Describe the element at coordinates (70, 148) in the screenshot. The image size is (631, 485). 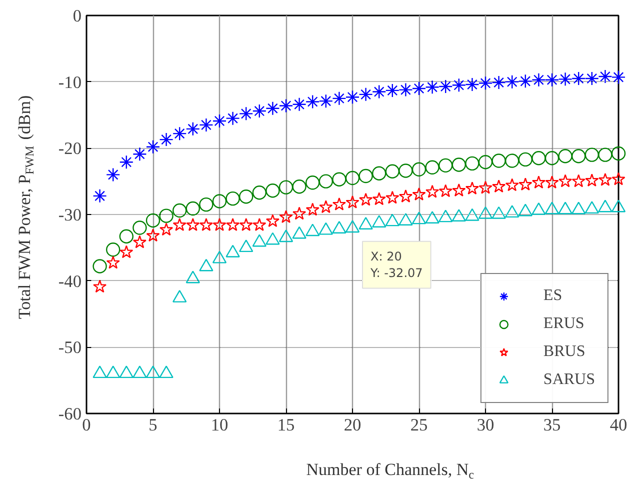
I see `y-tick-label: -20` at that location.